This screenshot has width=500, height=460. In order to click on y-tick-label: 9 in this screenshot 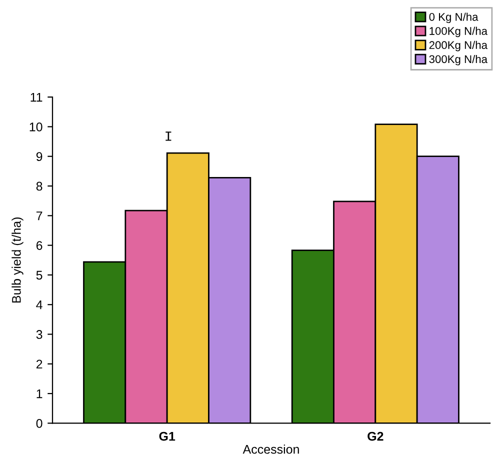, I will do `click(39, 157)`.